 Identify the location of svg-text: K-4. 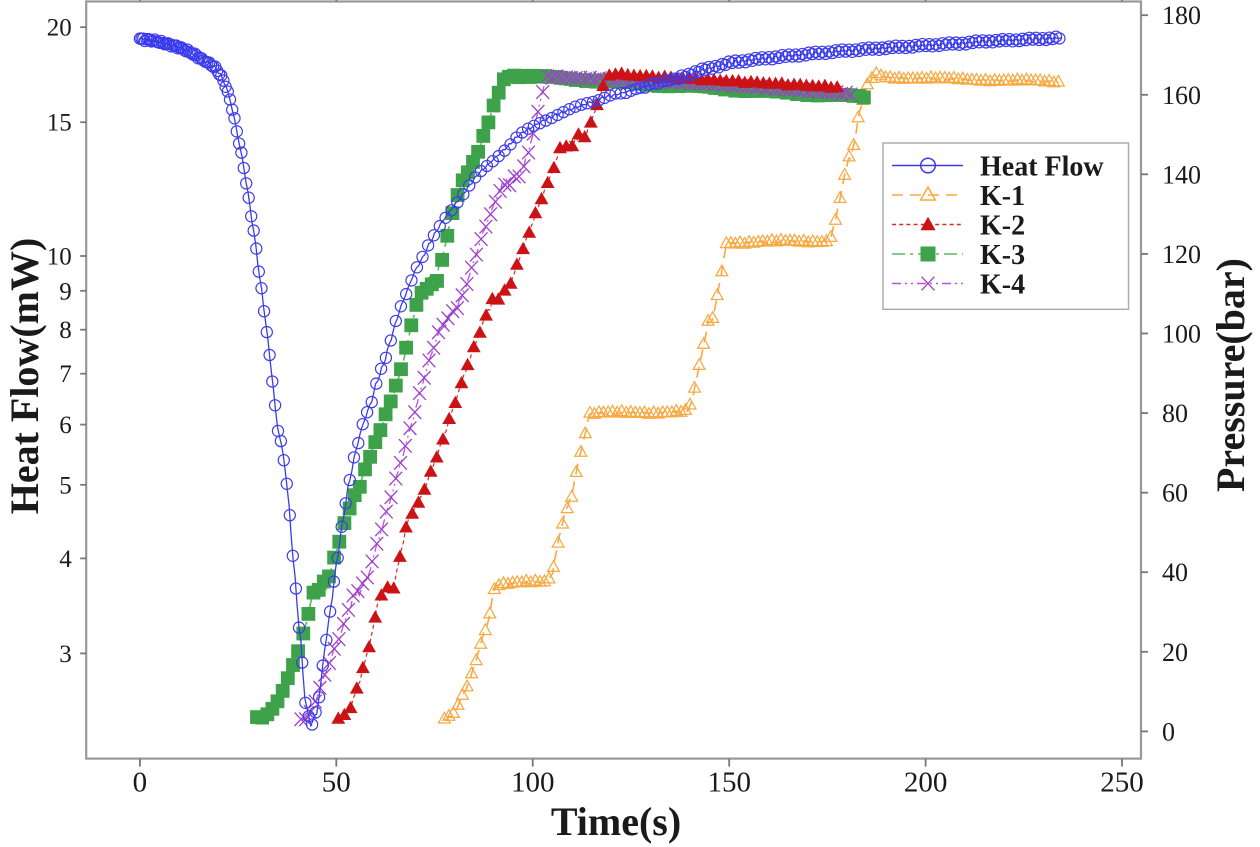
(1002, 285).